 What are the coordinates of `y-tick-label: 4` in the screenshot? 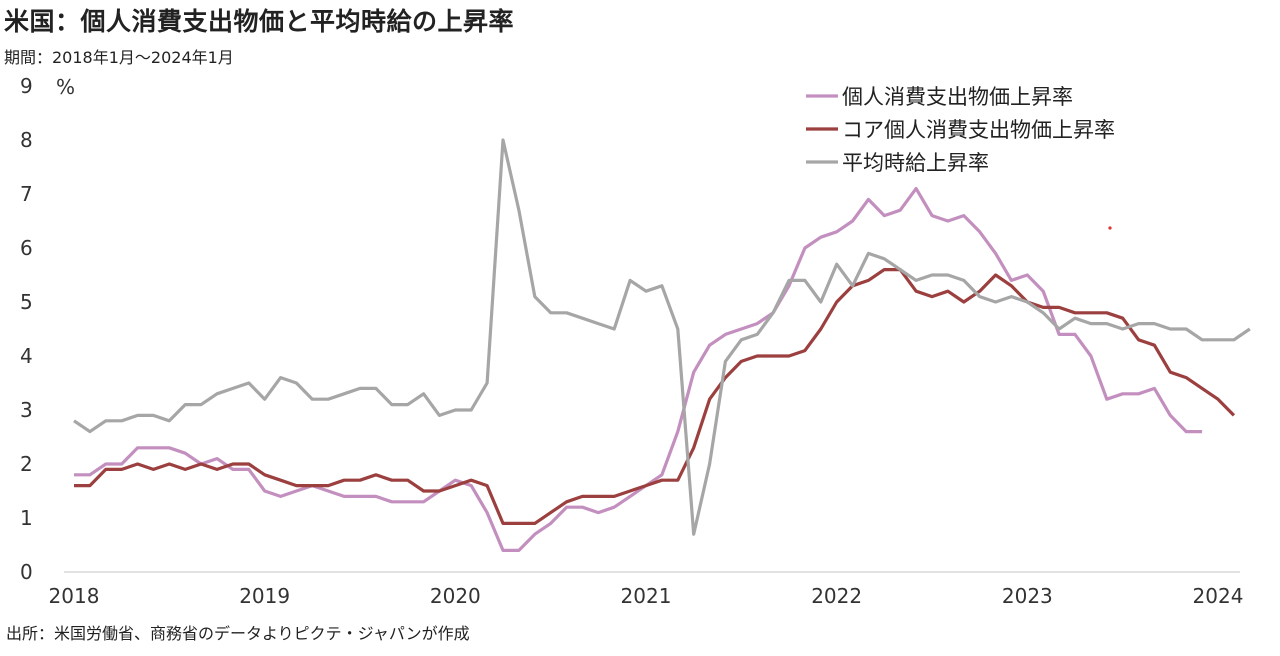 It's located at (26, 356).